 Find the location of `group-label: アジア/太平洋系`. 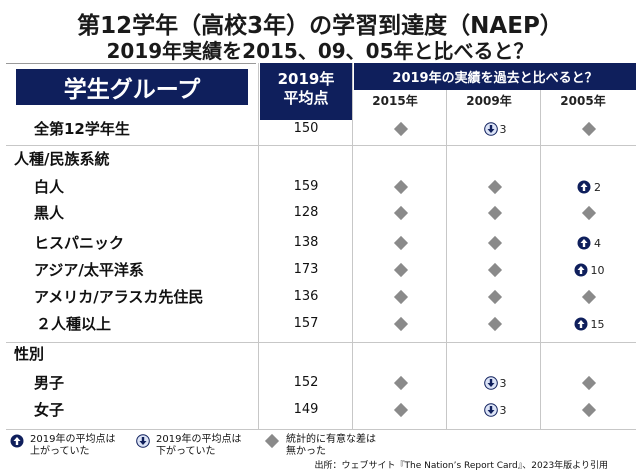

group-label: アジア/太平洋系 is located at coordinates (89, 270).